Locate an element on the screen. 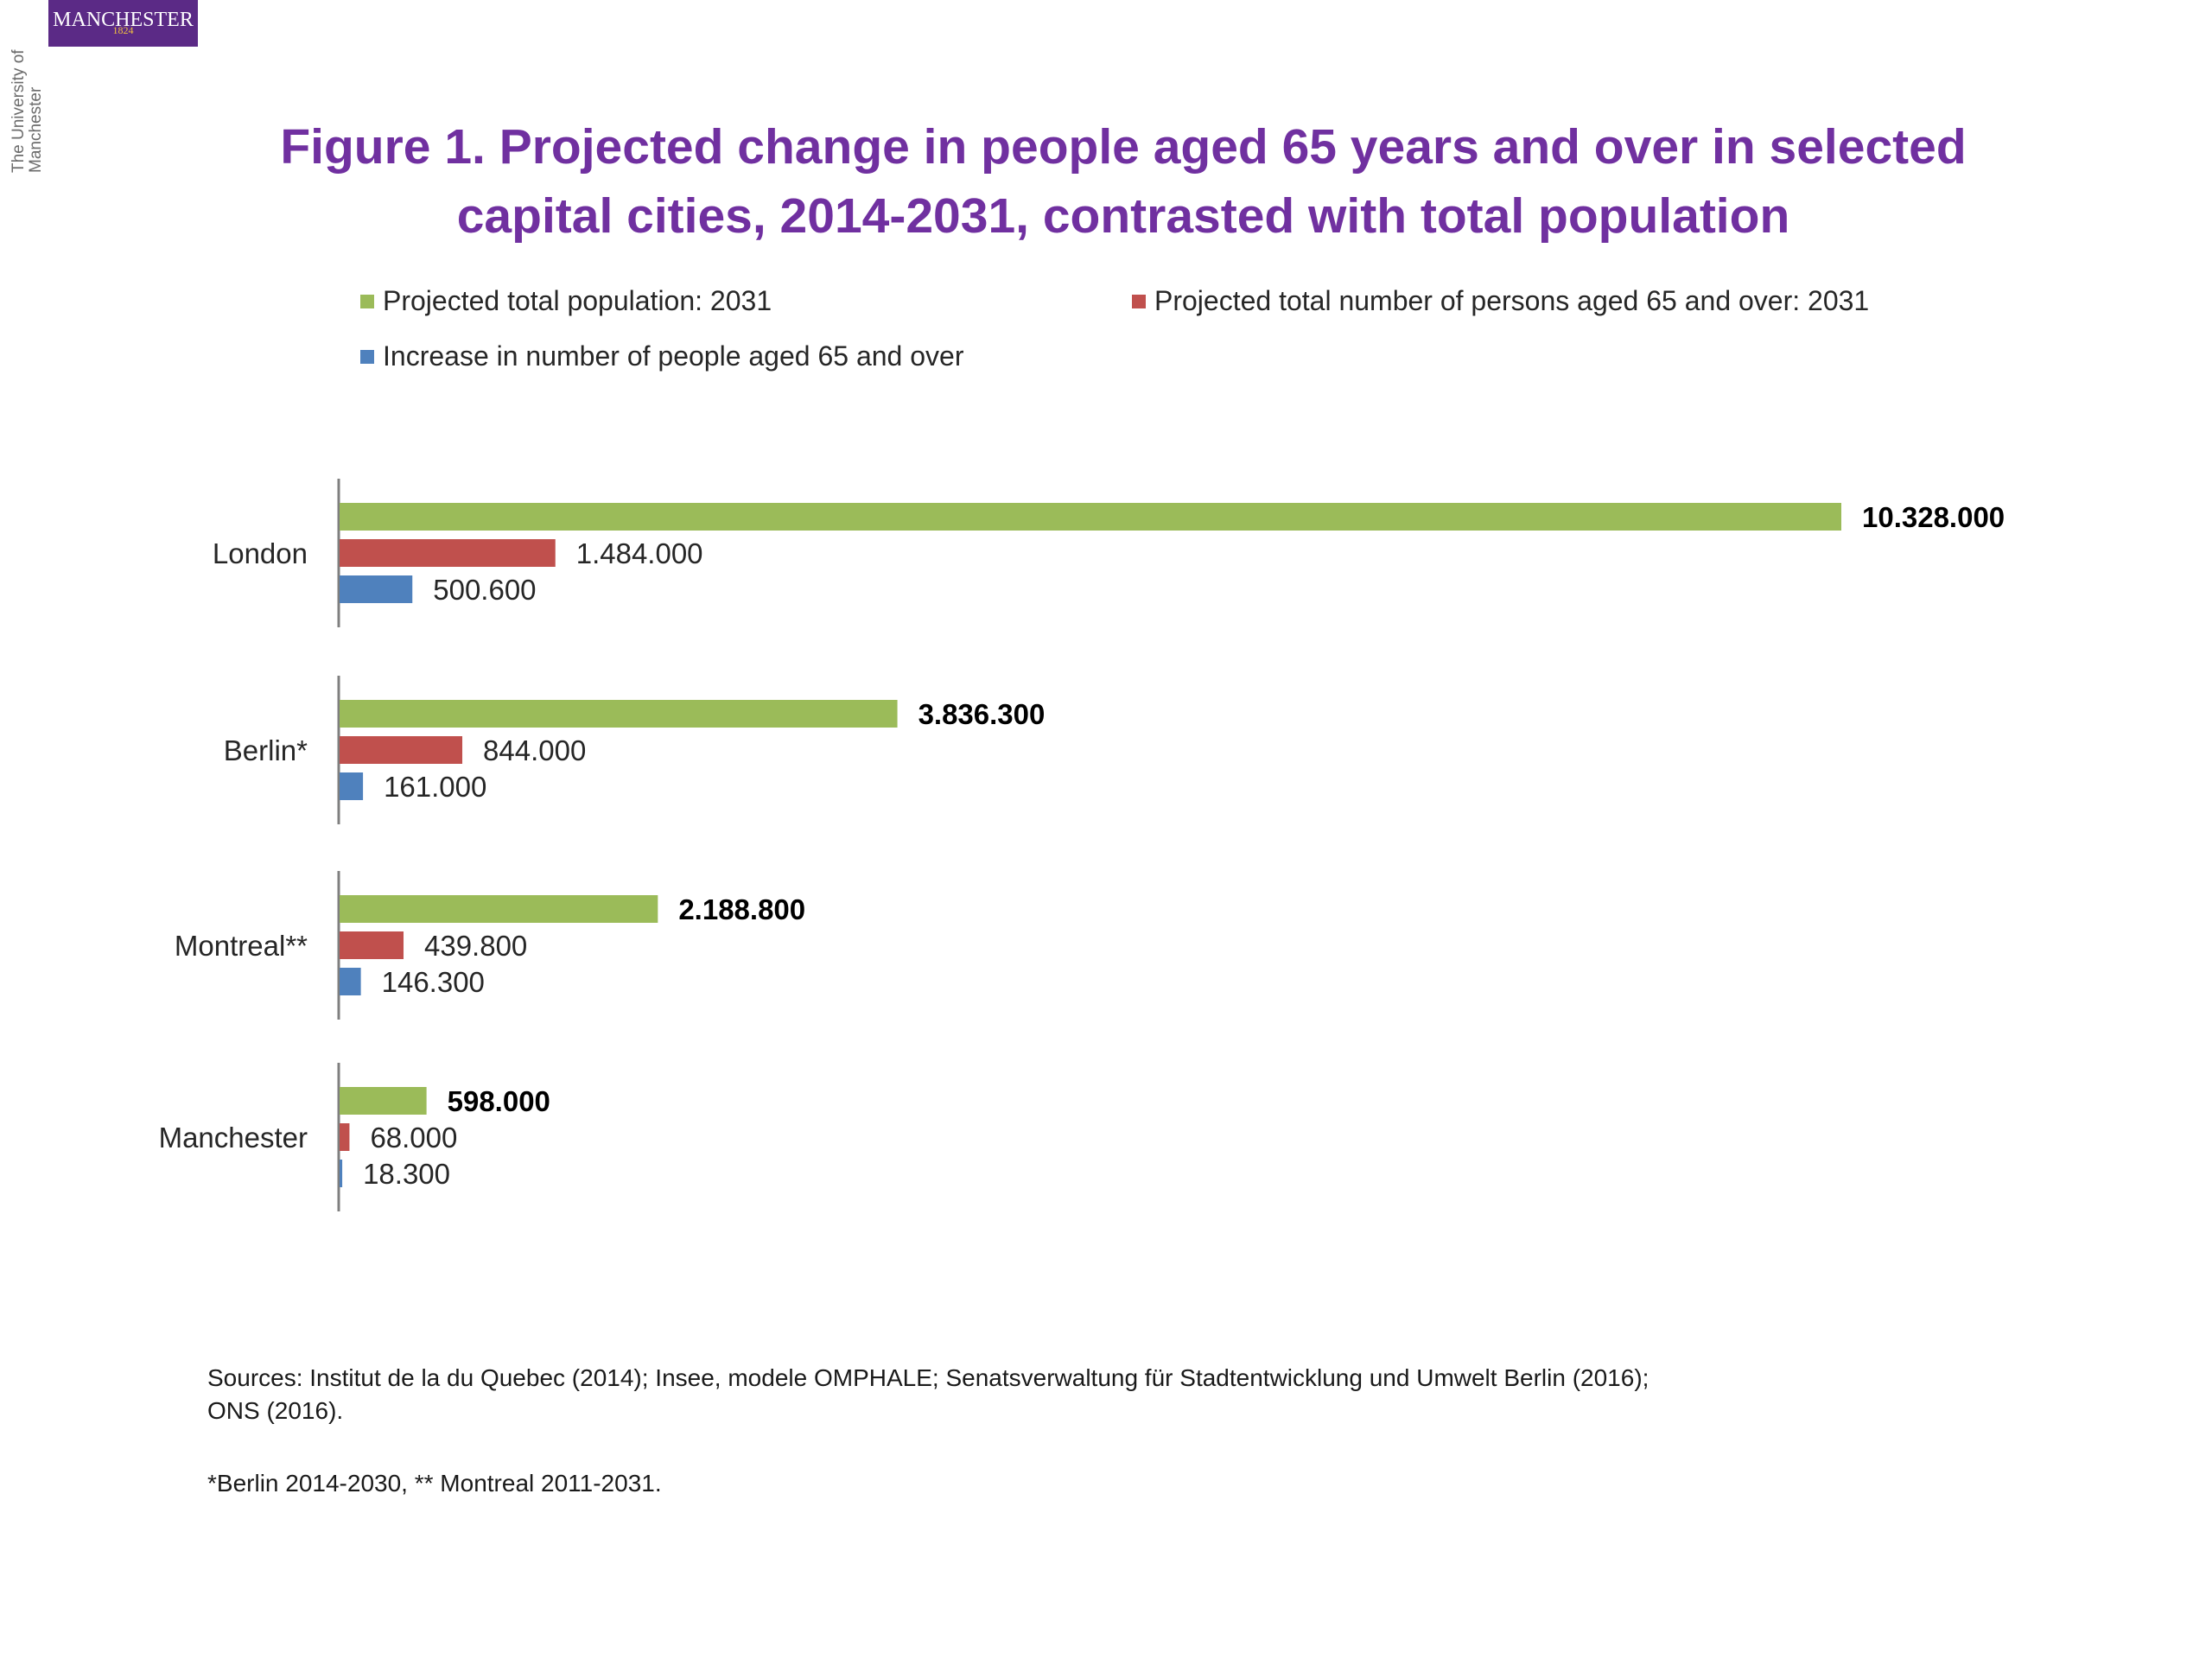  data-label: 18.300 is located at coordinates (406, 1174).